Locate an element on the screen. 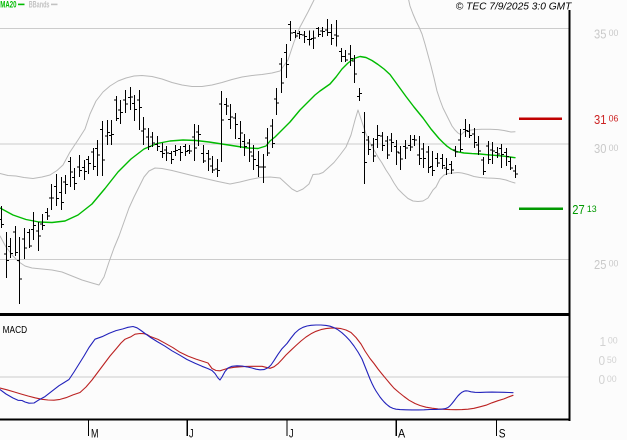  svg-text: S is located at coordinates (502, 433).